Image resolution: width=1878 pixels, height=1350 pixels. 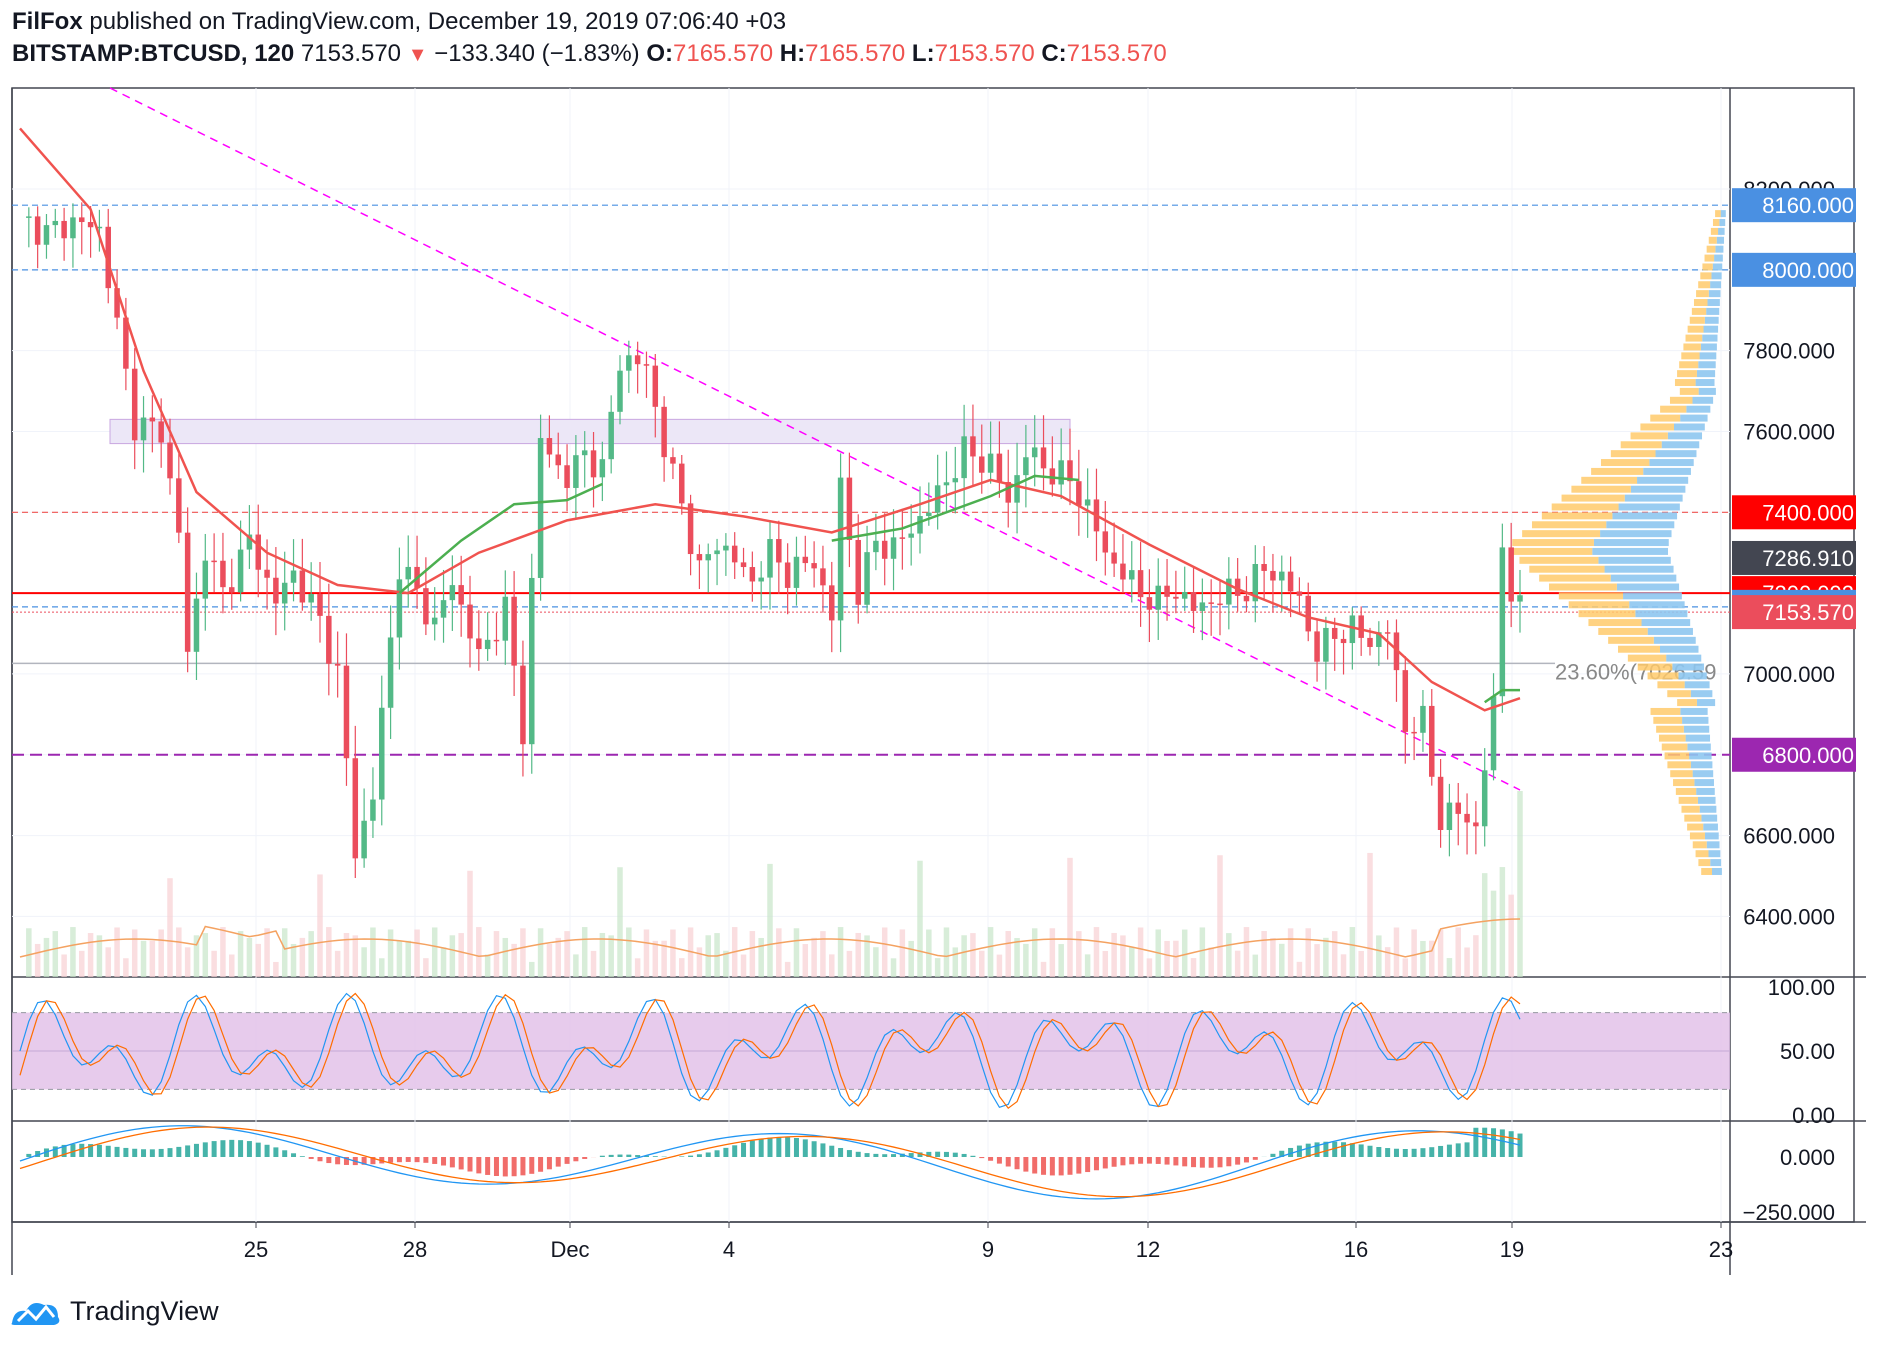 I want to click on author-name: FilFox, so click(x=47, y=21).